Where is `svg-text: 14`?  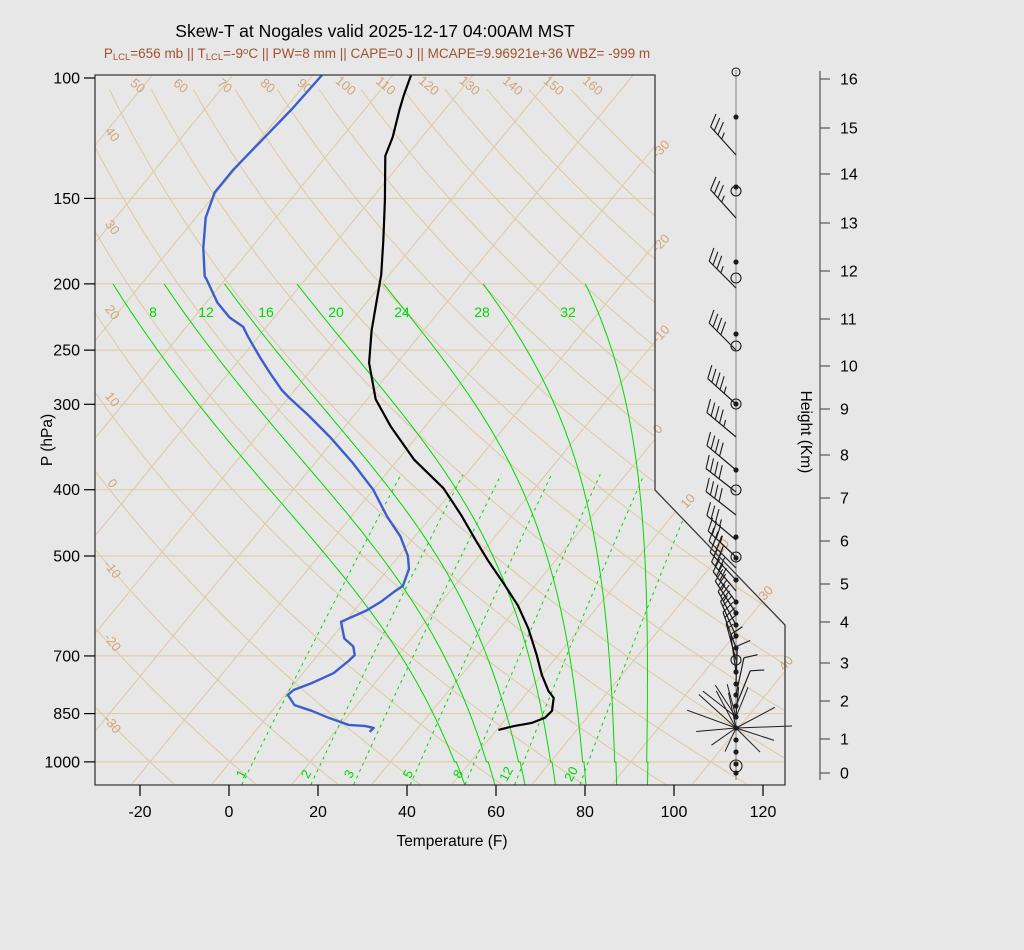 svg-text: 14 is located at coordinates (849, 175).